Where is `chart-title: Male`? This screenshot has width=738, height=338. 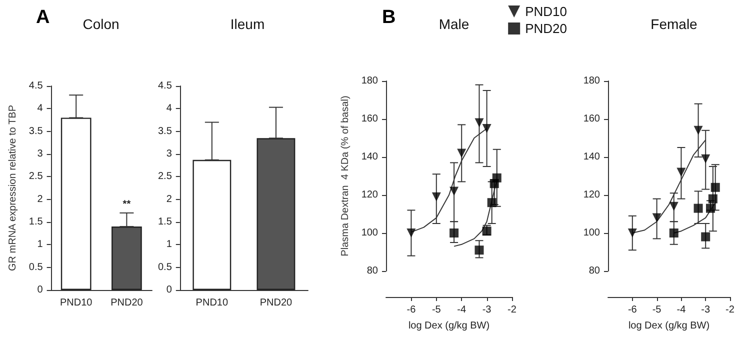 chart-title: Male is located at coordinates (454, 24).